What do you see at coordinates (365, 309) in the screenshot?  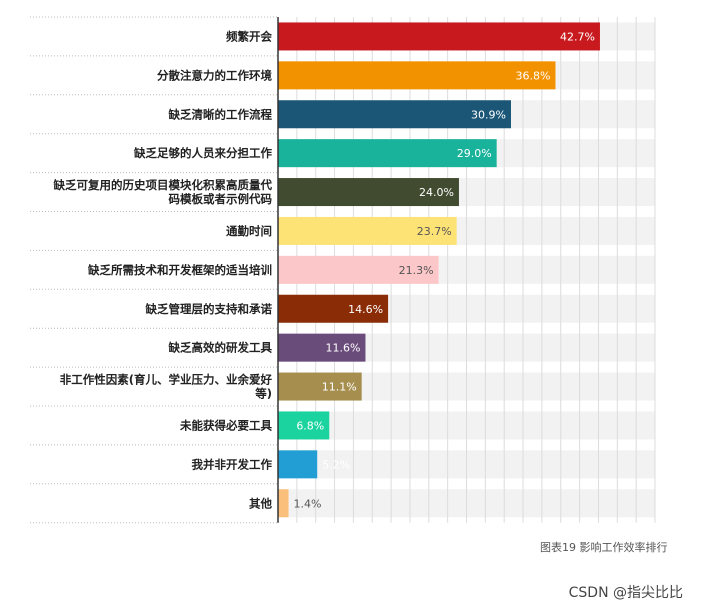 I see `value-label: 14.6%` at bounding box center [365, 309].